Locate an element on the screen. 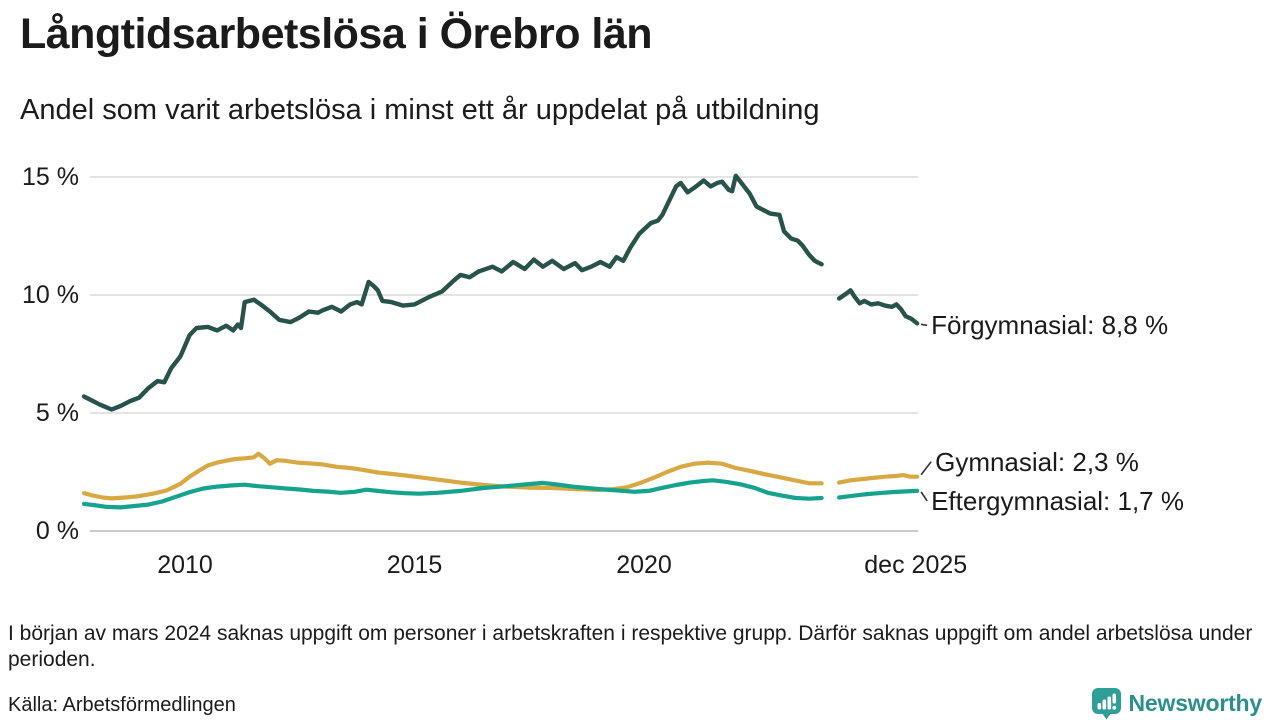 The height and width of the screenshot is (720, 1280). x-axis-tick-label: dec 2025 is located at coordinates (916, 565).